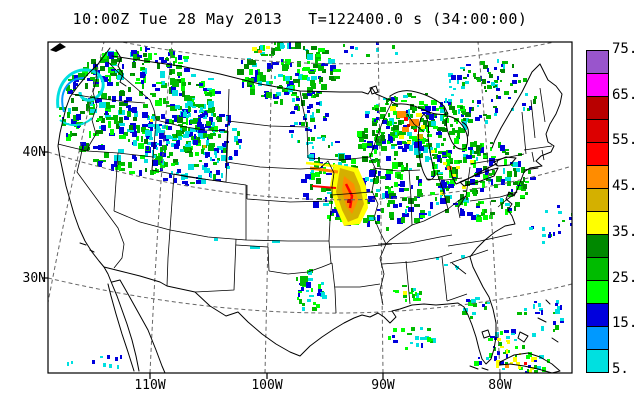 The width and height of the screenshot is (640, 400). I want to click on lon-label-110w: 110W, so click(150, 385).